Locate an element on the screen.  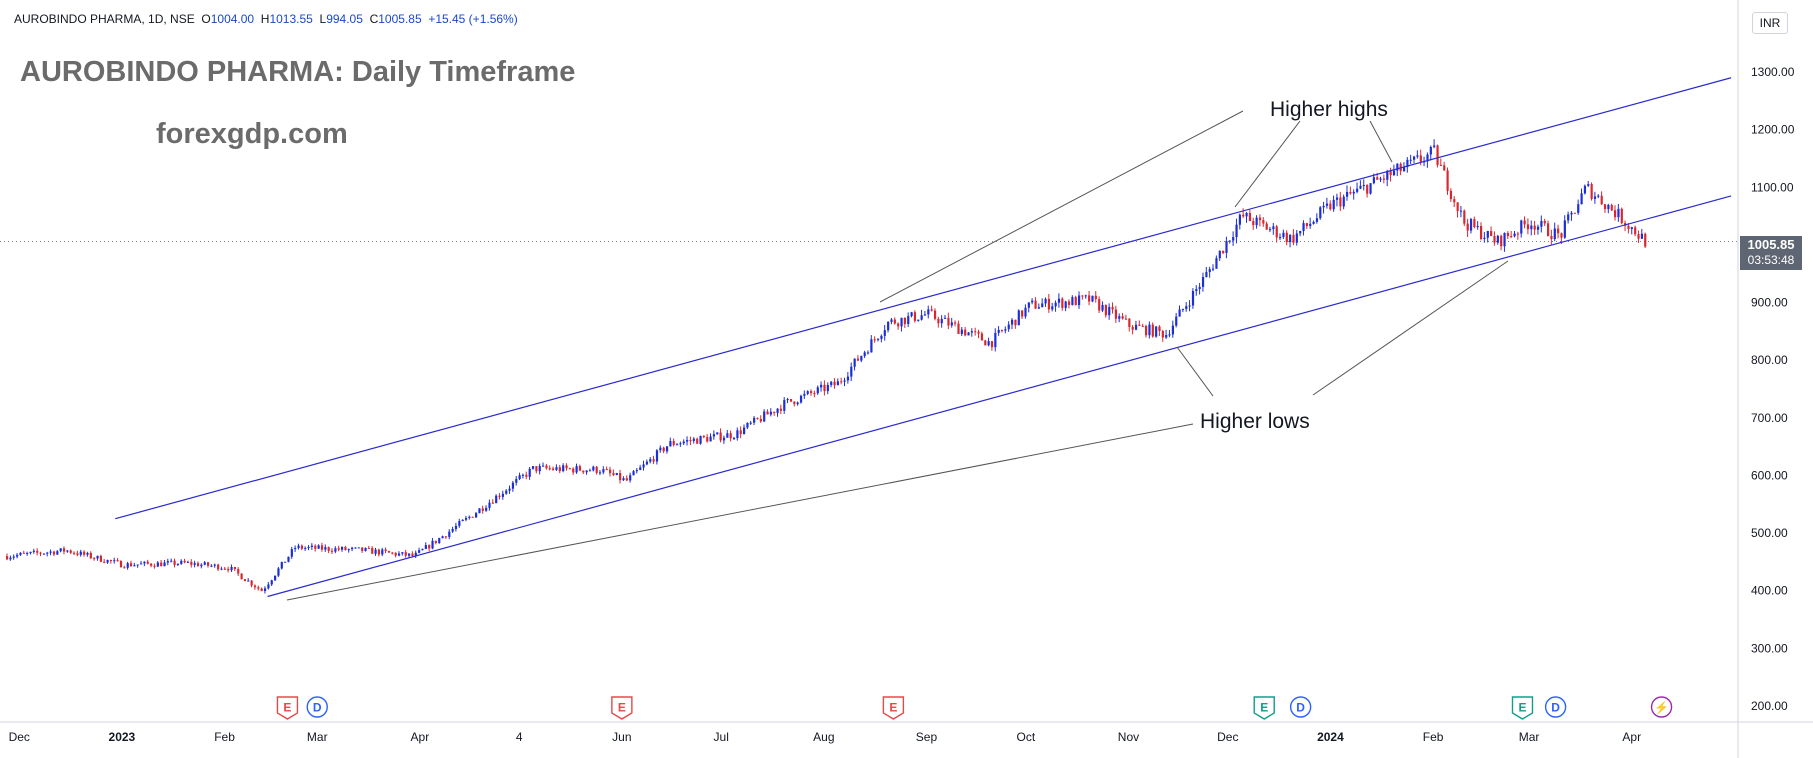
x-tick-label: 4 is located at coordinates (519, 737).